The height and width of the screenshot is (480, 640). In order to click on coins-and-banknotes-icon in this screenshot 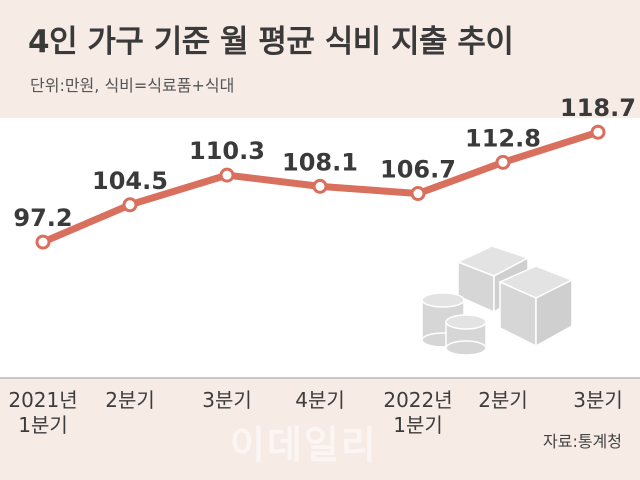, I will do `click(497, 300)`.